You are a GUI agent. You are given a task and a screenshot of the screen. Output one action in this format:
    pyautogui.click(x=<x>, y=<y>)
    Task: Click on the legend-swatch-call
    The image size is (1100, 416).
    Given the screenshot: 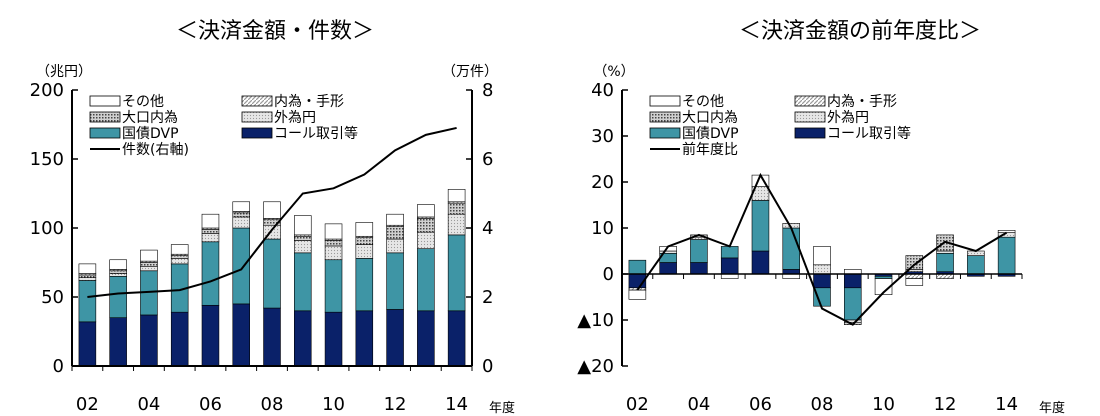 What is the action you would take?
    pyautogui.click(x=257, y=133)
    